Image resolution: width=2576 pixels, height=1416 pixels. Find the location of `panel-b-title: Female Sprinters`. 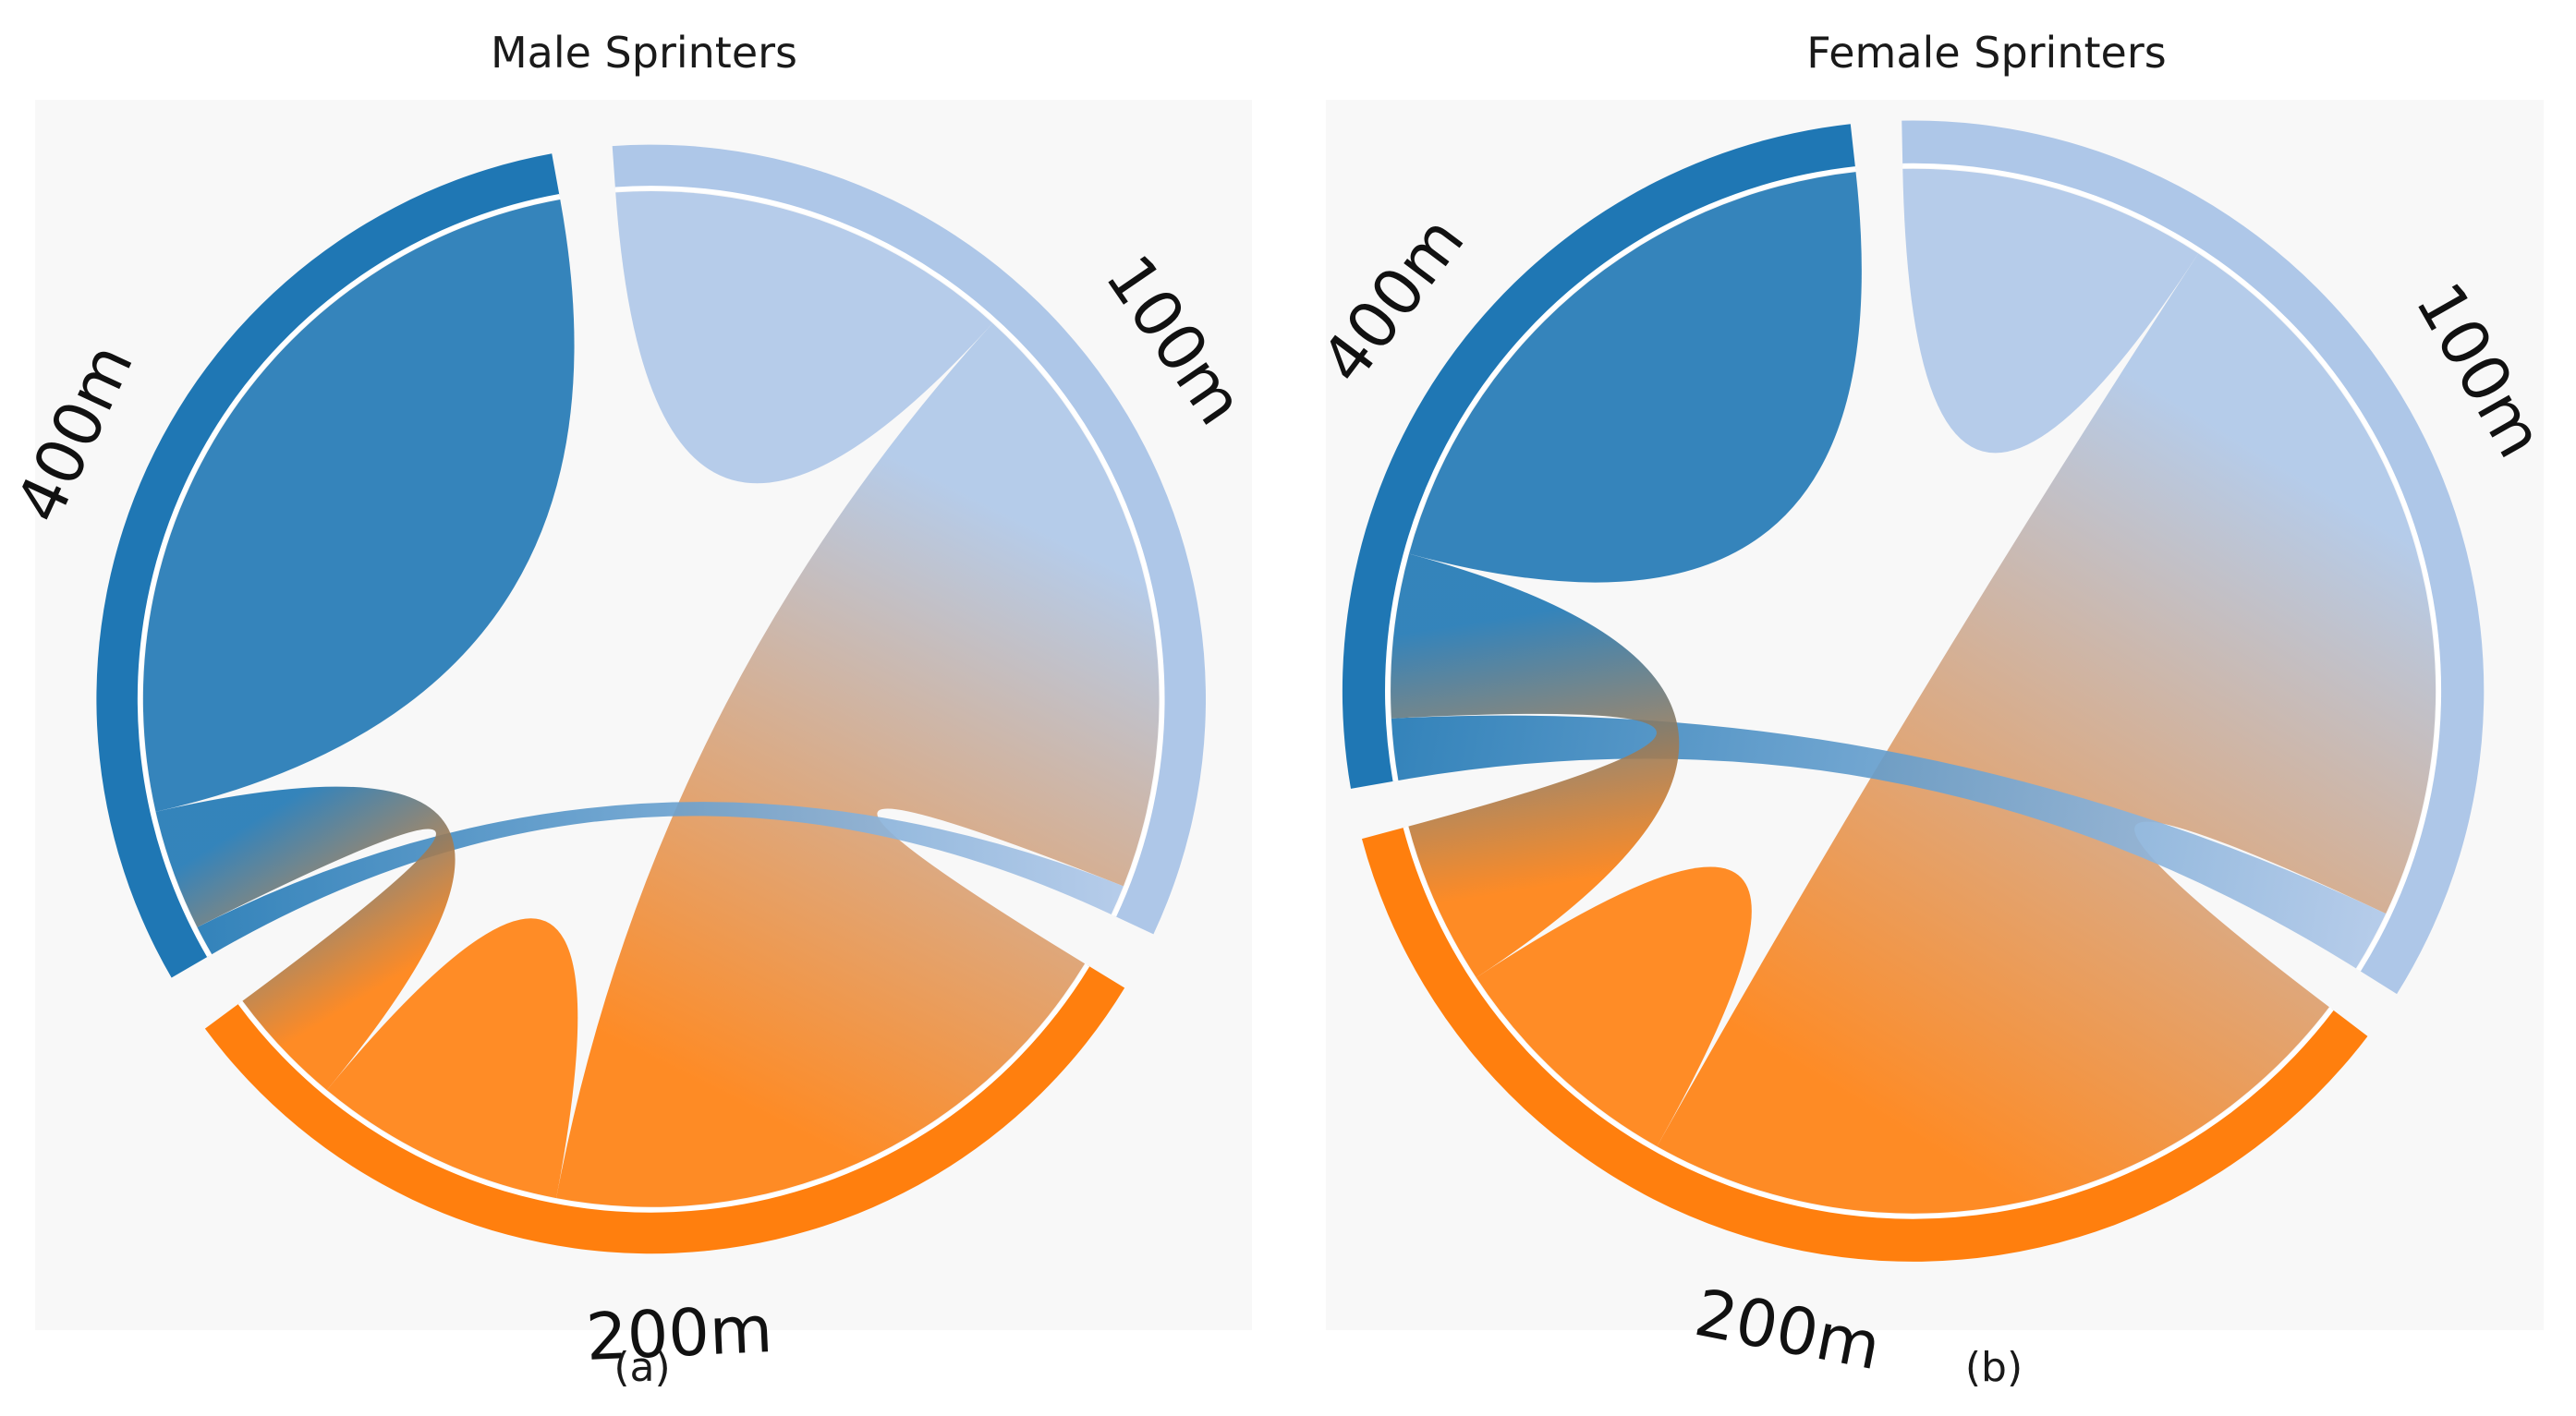

panel-b-title: Female Sprinters is located at coordinates (1986, 53).